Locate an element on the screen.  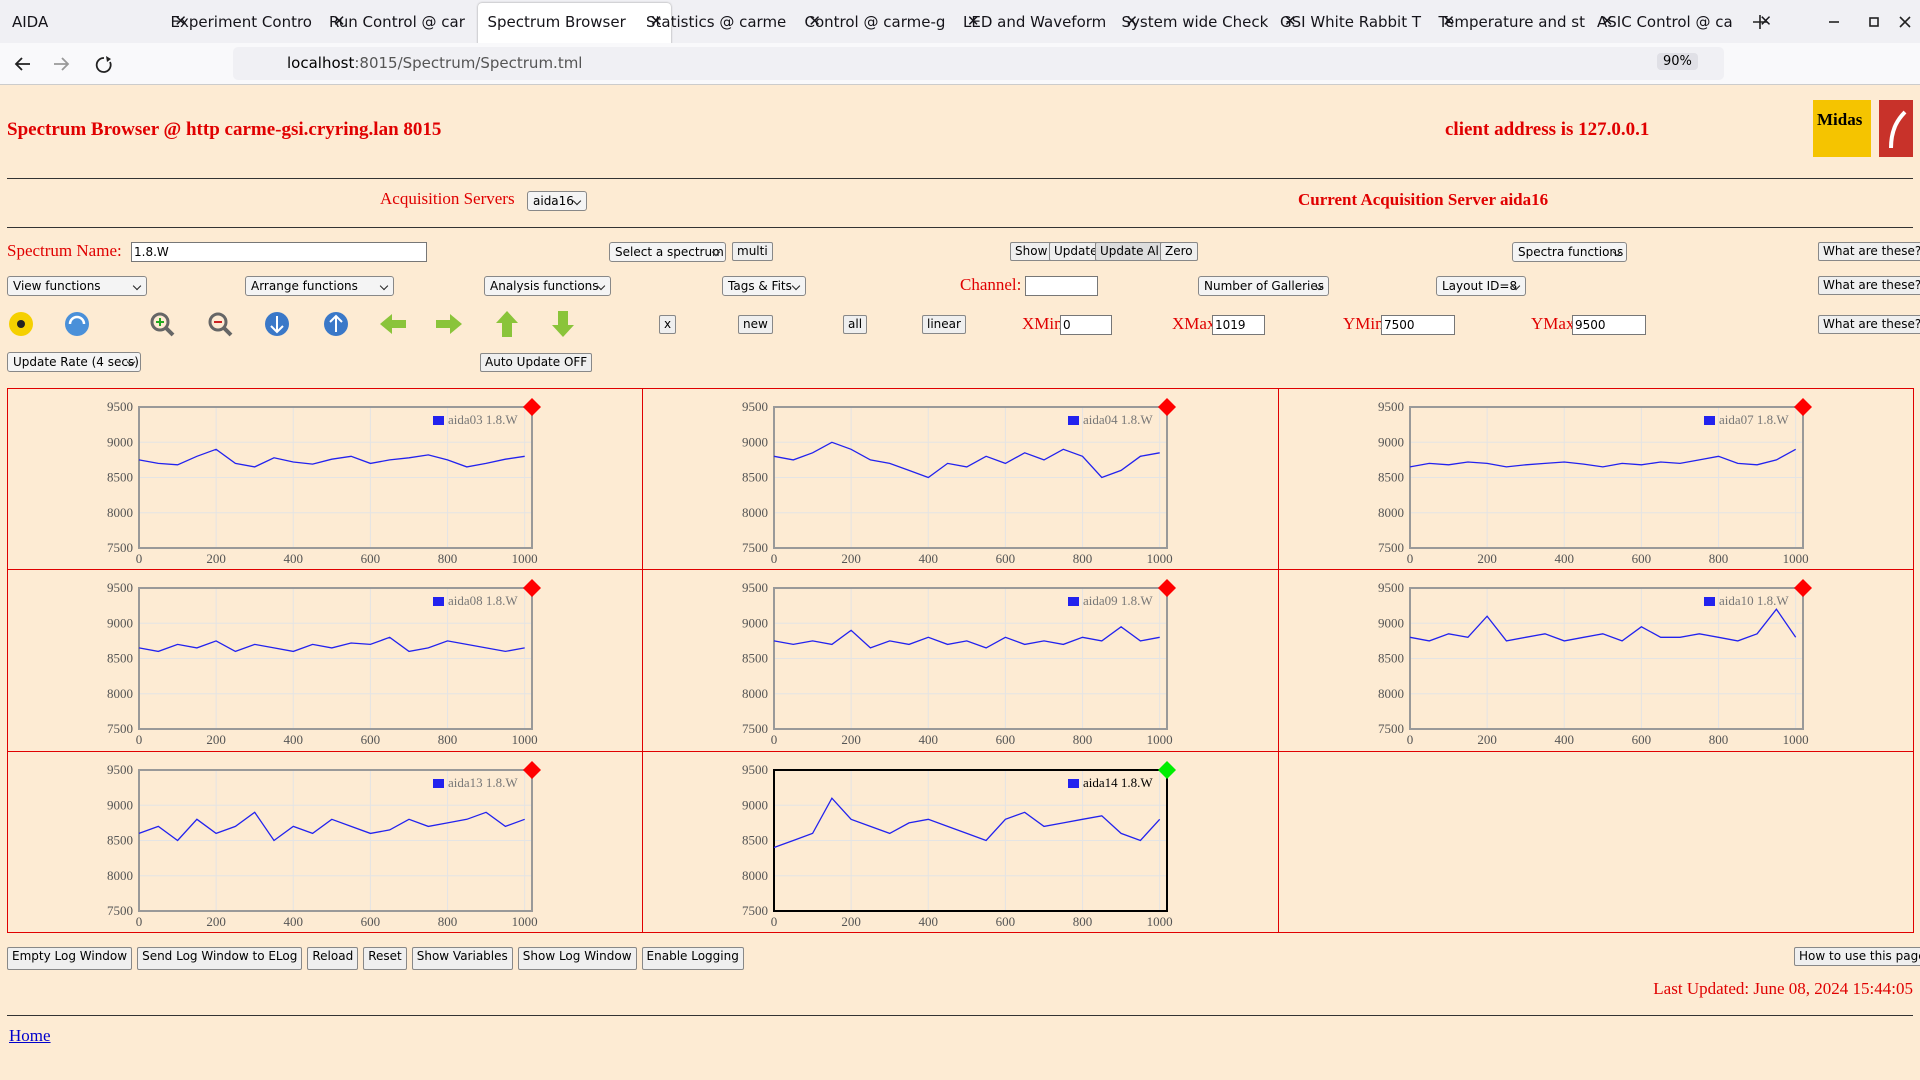
all-button: all is located at coordinates (855, 324).